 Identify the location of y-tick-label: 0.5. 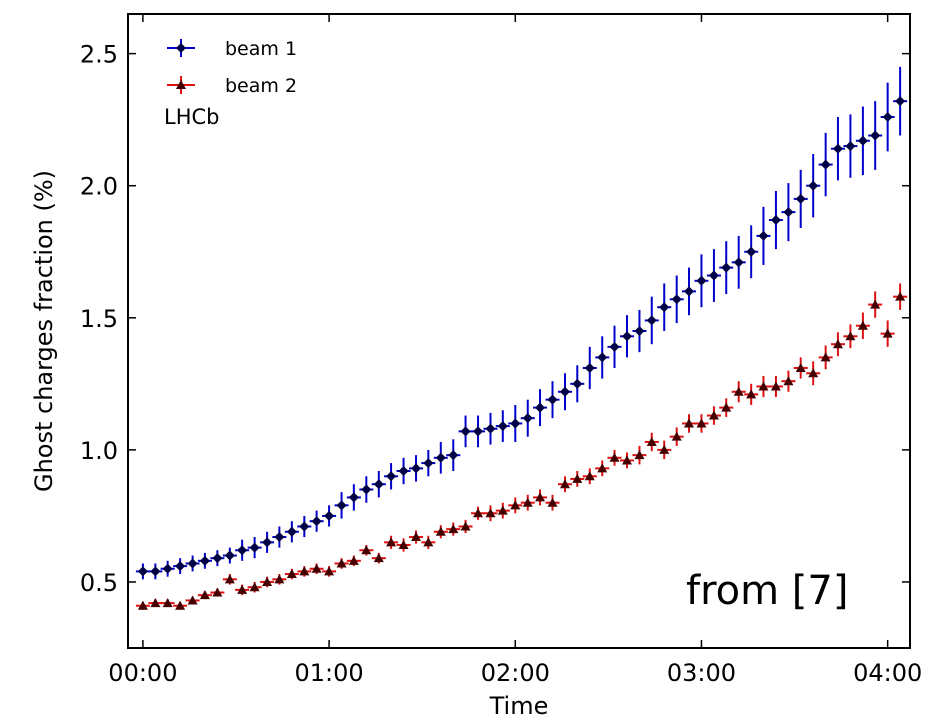
(99, 583).